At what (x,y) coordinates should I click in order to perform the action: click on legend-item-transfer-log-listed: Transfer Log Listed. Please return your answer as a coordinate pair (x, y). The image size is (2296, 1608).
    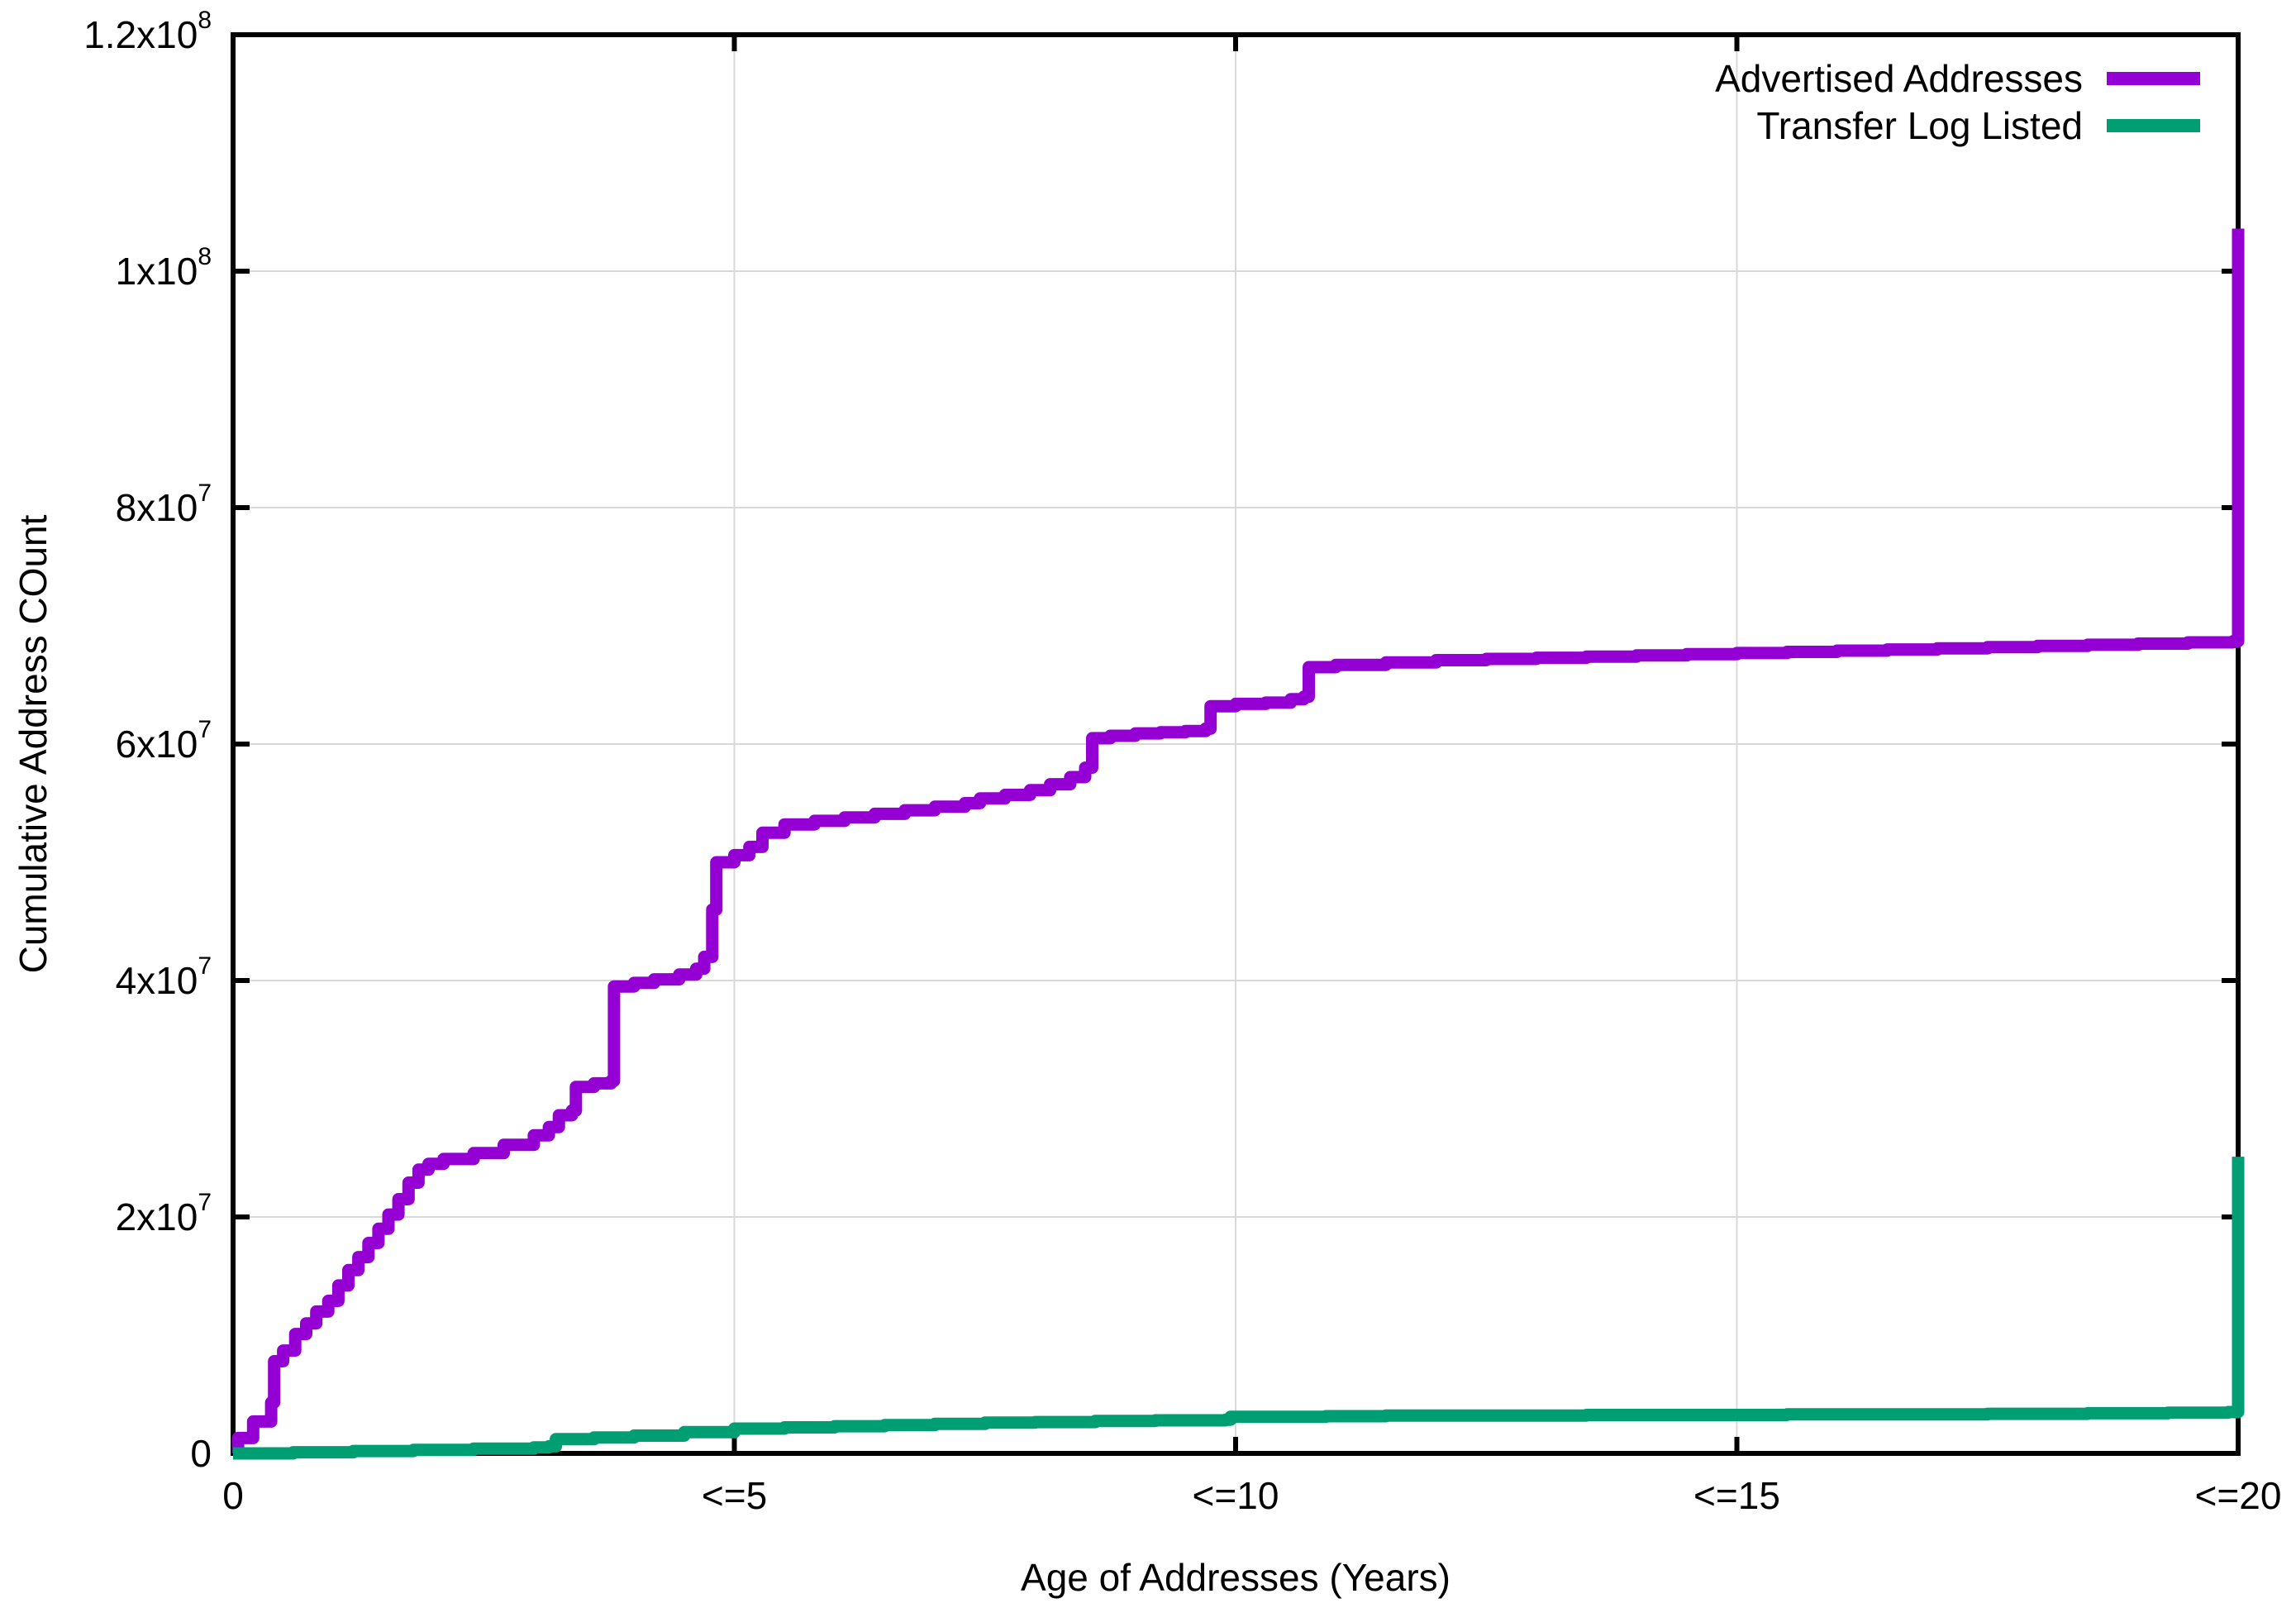
    Looking at the image, I should click on (1957, 125).